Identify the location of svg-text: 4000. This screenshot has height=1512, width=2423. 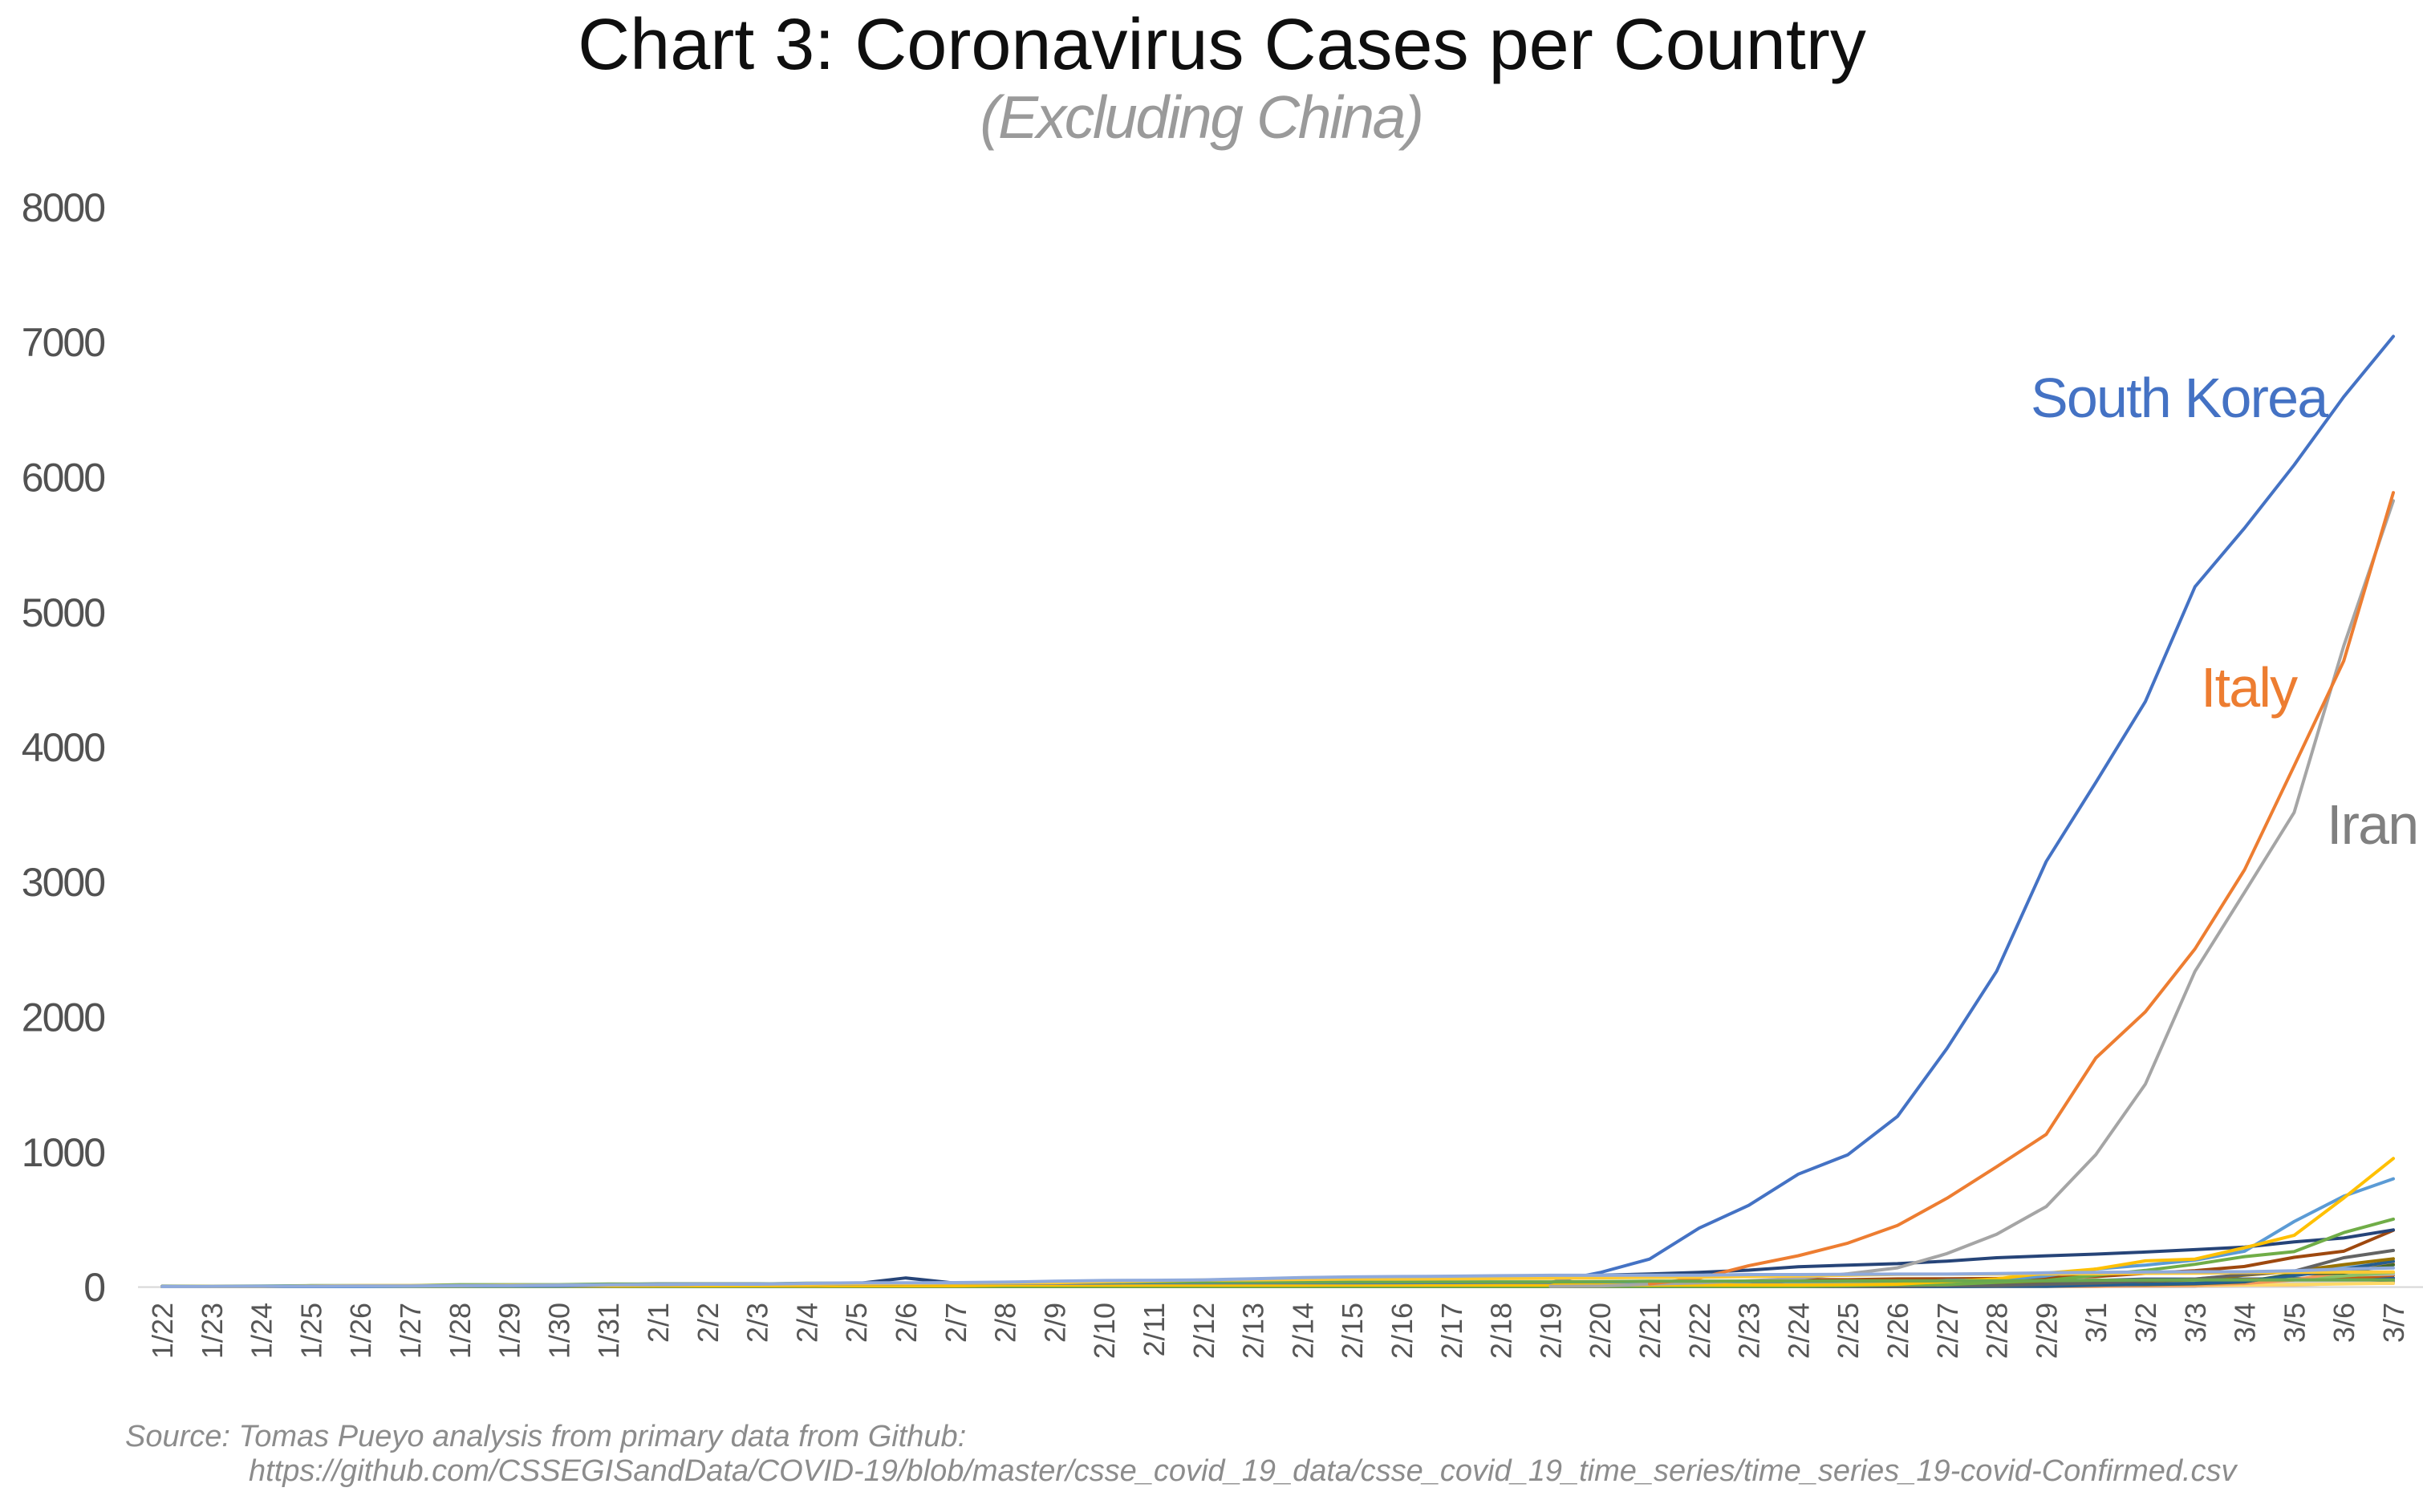
(63, 747).